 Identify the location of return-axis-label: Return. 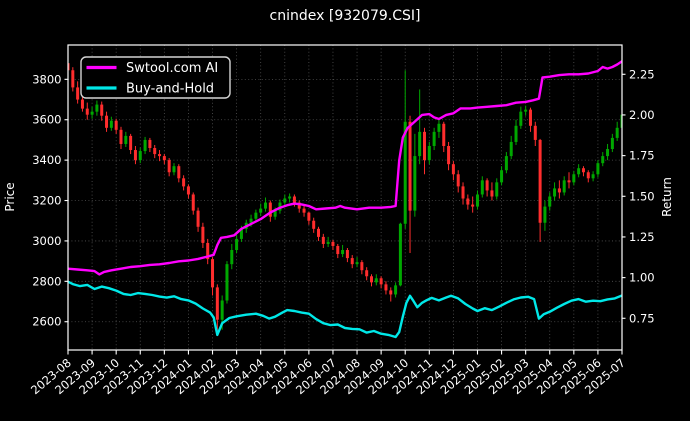
(667, 197).